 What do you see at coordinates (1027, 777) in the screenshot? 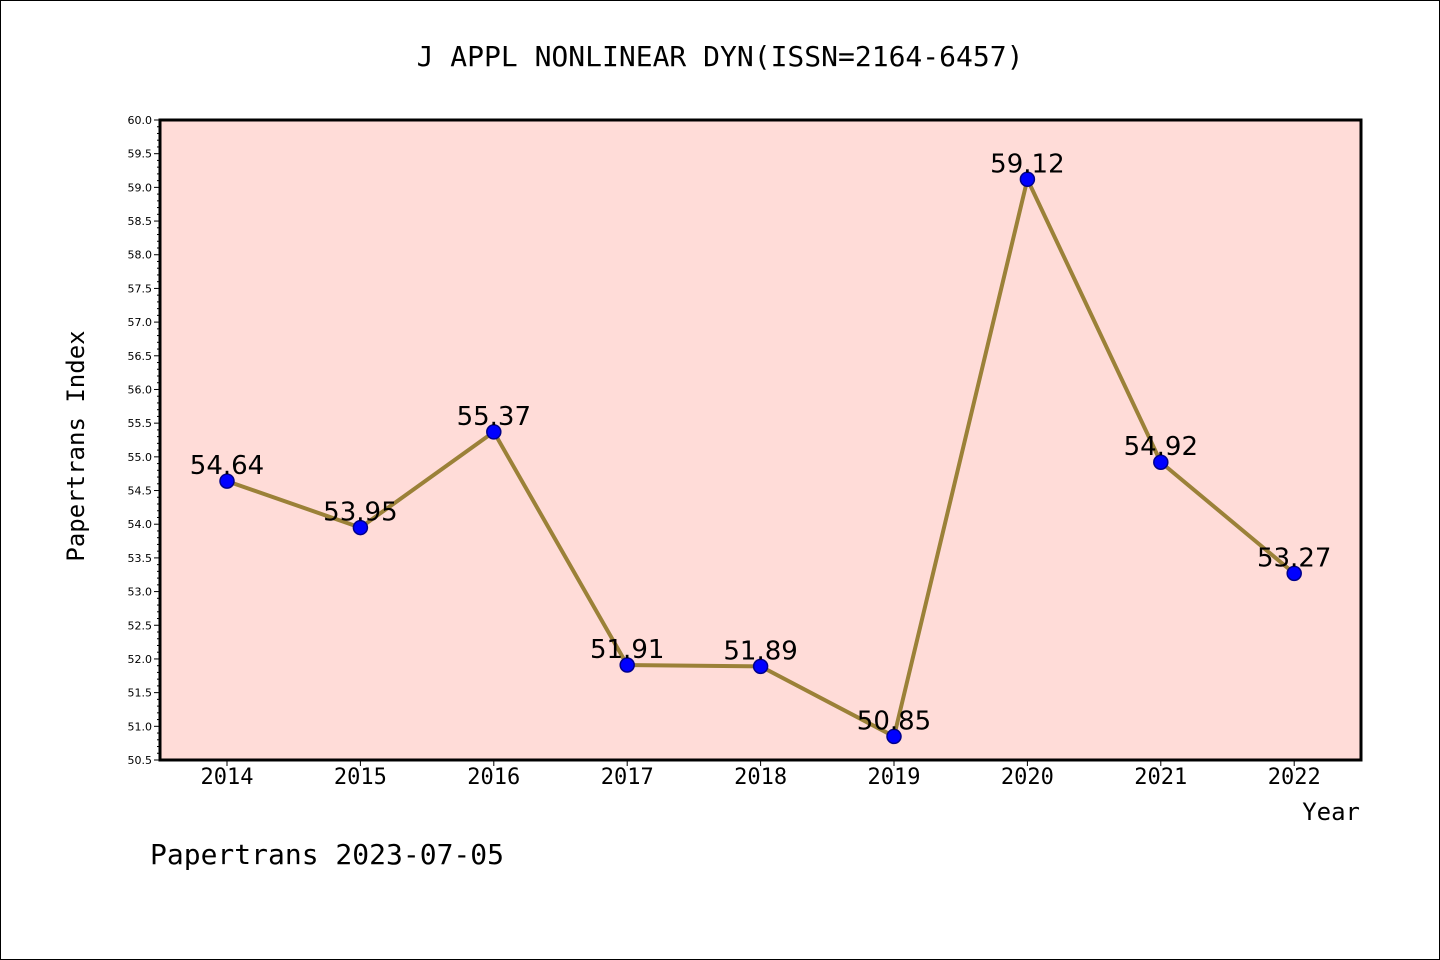
I see `x-tick-label: 2020` at bounding box center [1027, 777].